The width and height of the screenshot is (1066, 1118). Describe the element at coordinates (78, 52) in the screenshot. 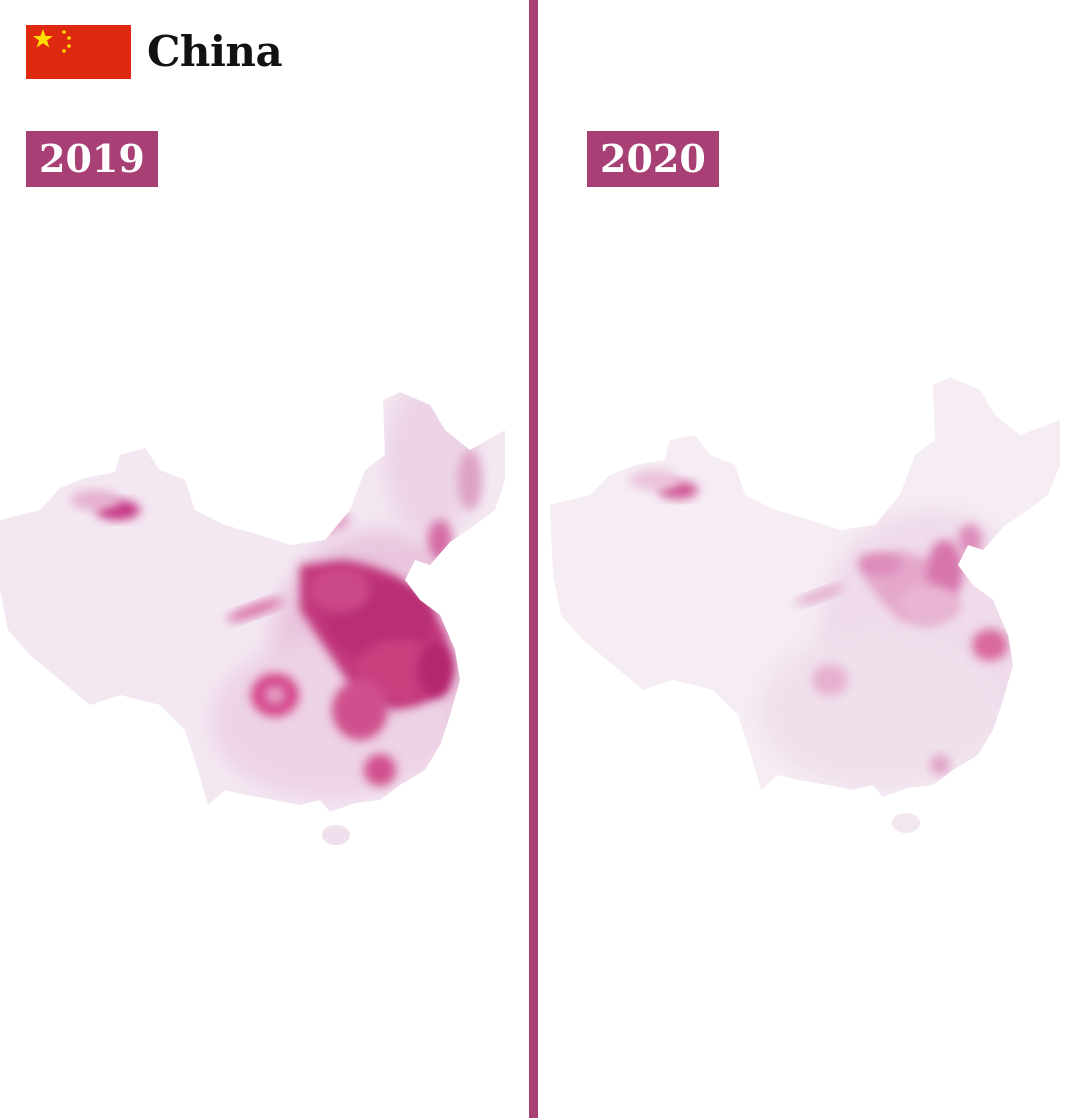

I see `china-flag-icon` at that location.